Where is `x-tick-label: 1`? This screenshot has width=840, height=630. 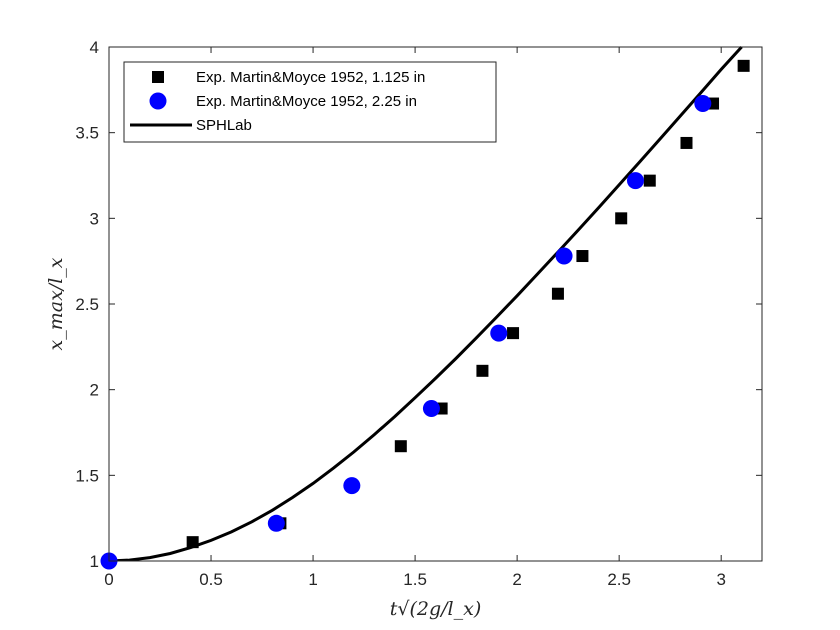
x-tick-label: 1 is located at coordinates (312, 579).